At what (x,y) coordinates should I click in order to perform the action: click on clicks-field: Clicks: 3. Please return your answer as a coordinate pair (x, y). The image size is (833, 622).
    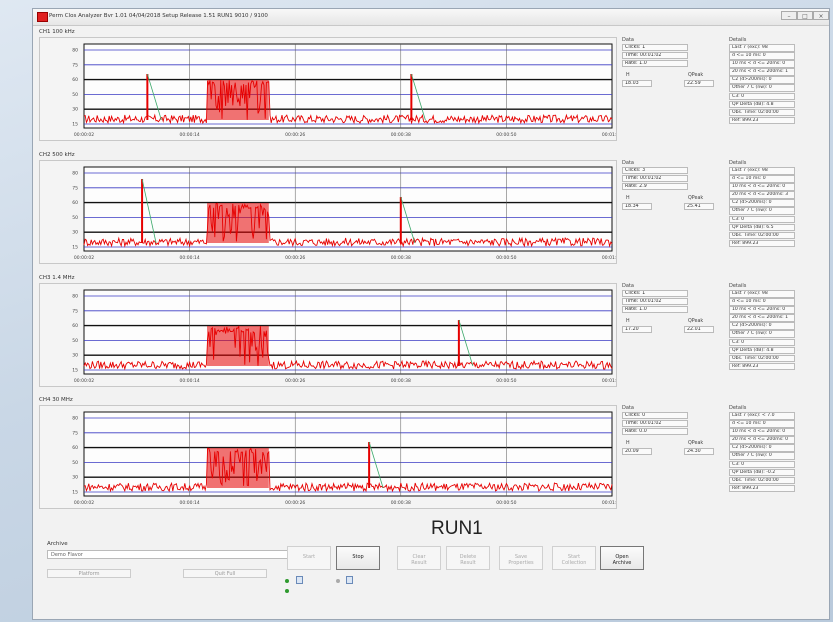
    Looking at the image, I should click on (655, 170).